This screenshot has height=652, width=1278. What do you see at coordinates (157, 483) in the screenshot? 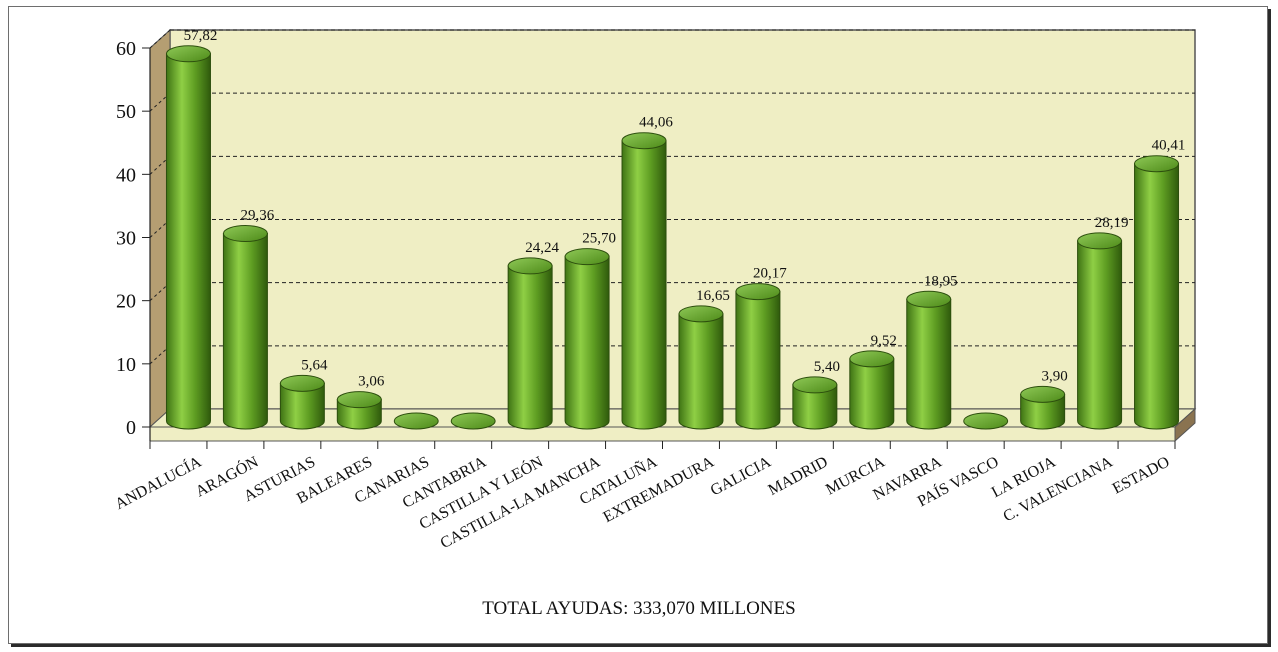
I see `x-tick-label: ANDALUCÍA` at bounding box center [157, 483].